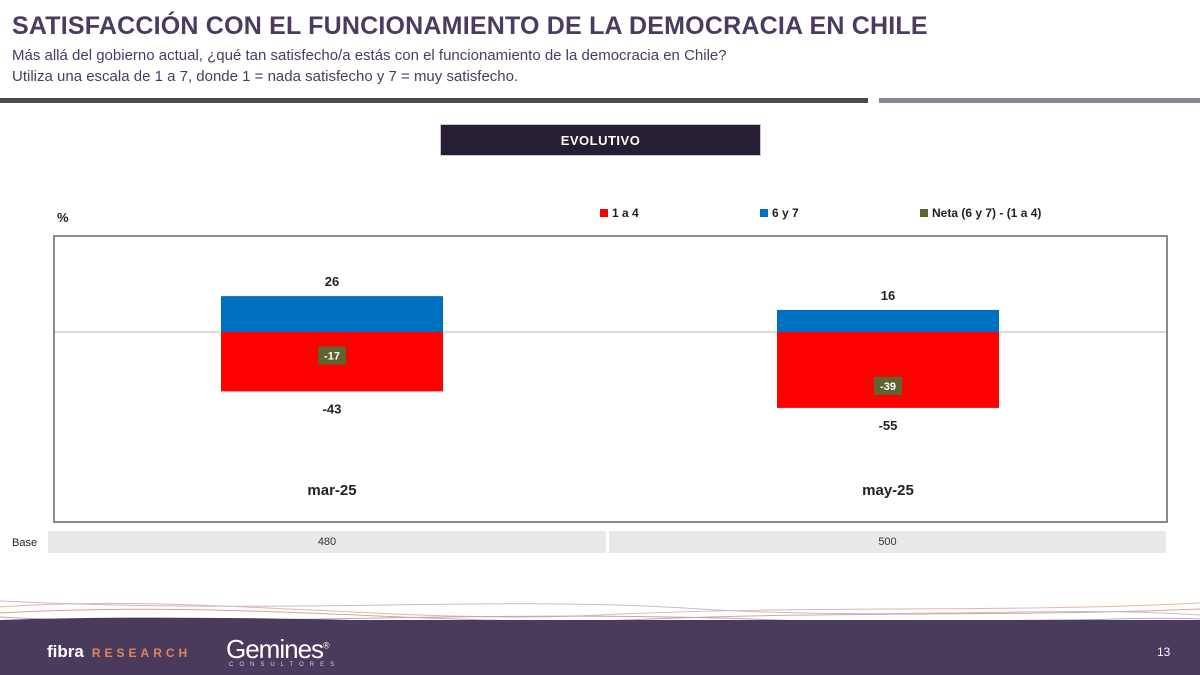  I want to click on legend-swatch-6y7, so click(764, 213).